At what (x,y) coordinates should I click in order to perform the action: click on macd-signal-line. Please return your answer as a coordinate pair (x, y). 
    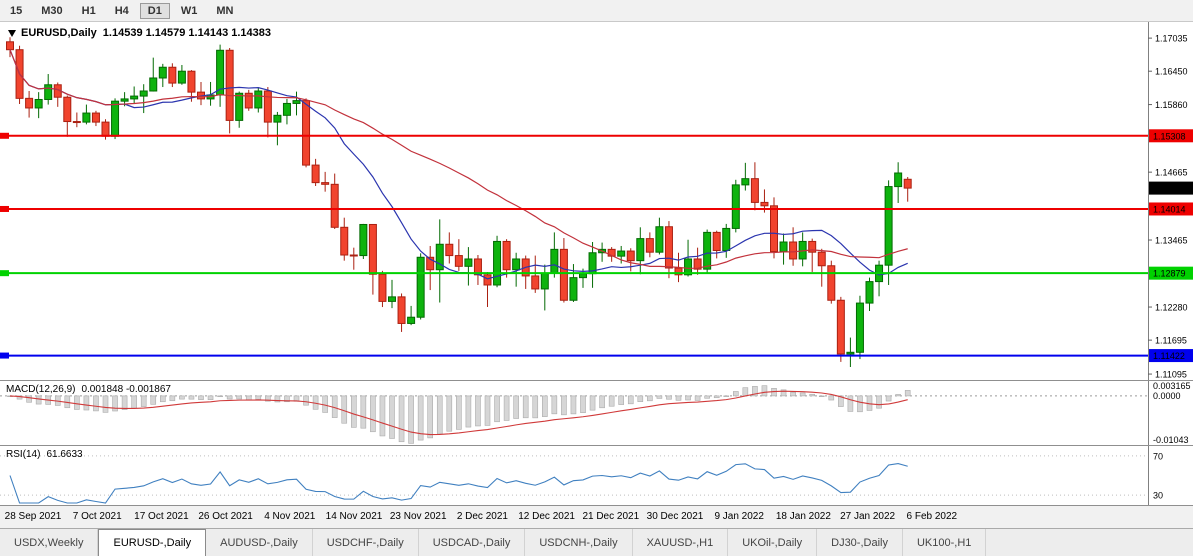
    Looking at the image, I should click on (458, 413).